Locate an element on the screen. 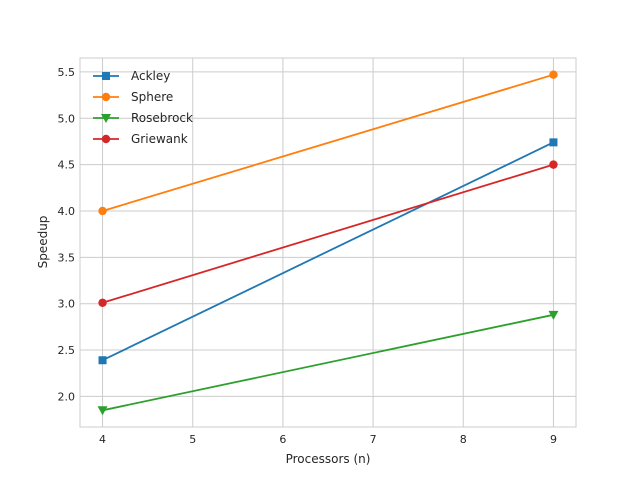 Image resolution: width=640 pixels, height=485 pixels. x-tick-label: 9 is located at coordinates (553, 439).